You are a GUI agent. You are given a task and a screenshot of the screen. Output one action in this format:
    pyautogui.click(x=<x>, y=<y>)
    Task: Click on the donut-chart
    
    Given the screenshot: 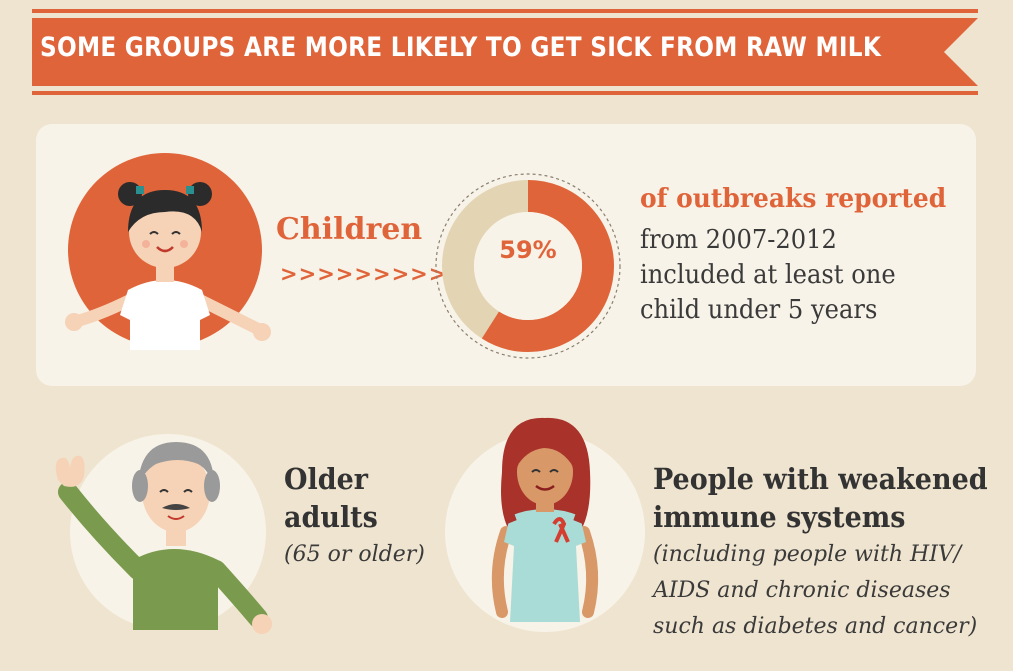 What is the action you would take?
    pyautogui.click(x=528, y=266)
    